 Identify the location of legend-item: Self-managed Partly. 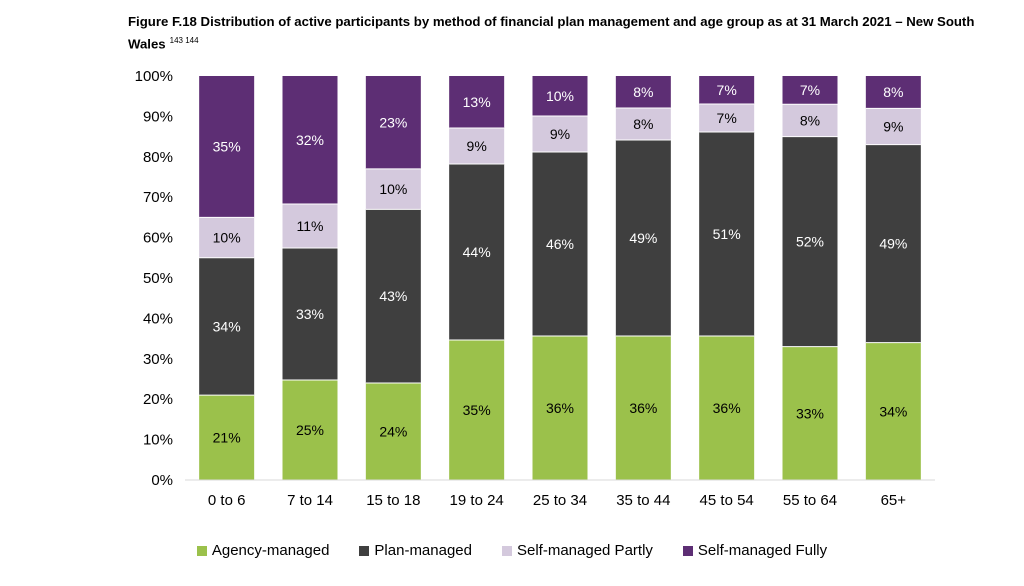
(577, 550).